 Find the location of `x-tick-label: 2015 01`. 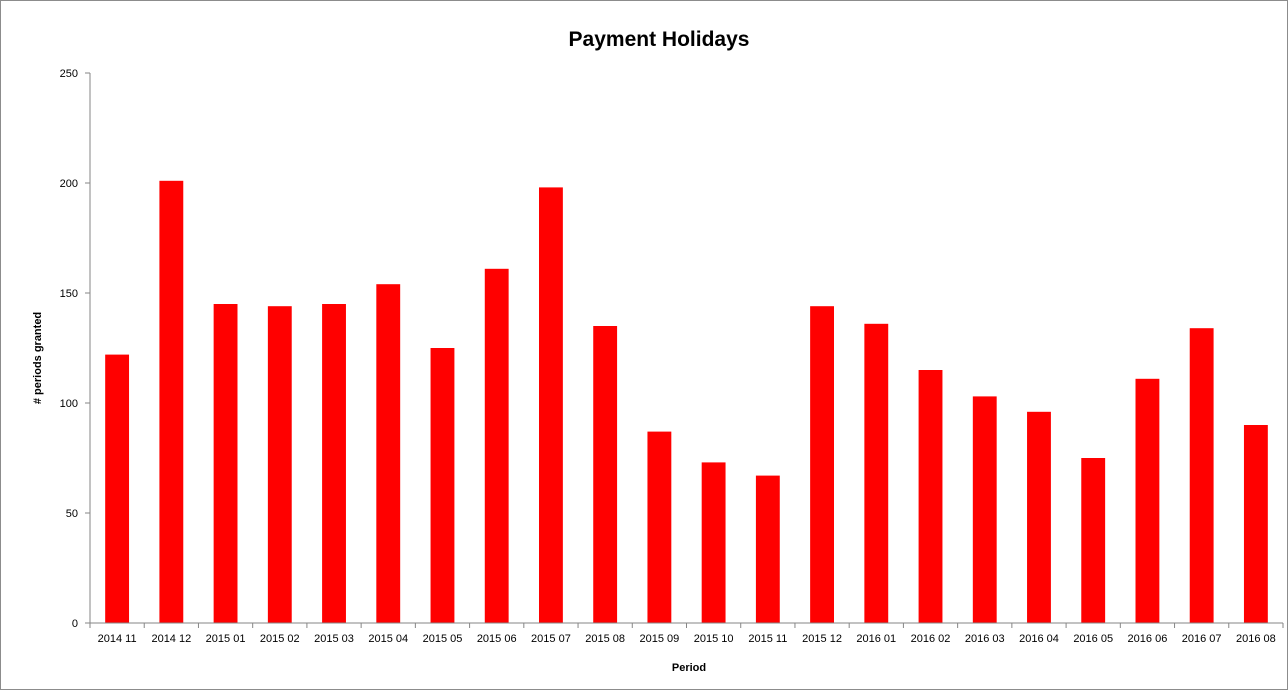

x-tick-label: 2015 01 is located at coordinates (226, 639).